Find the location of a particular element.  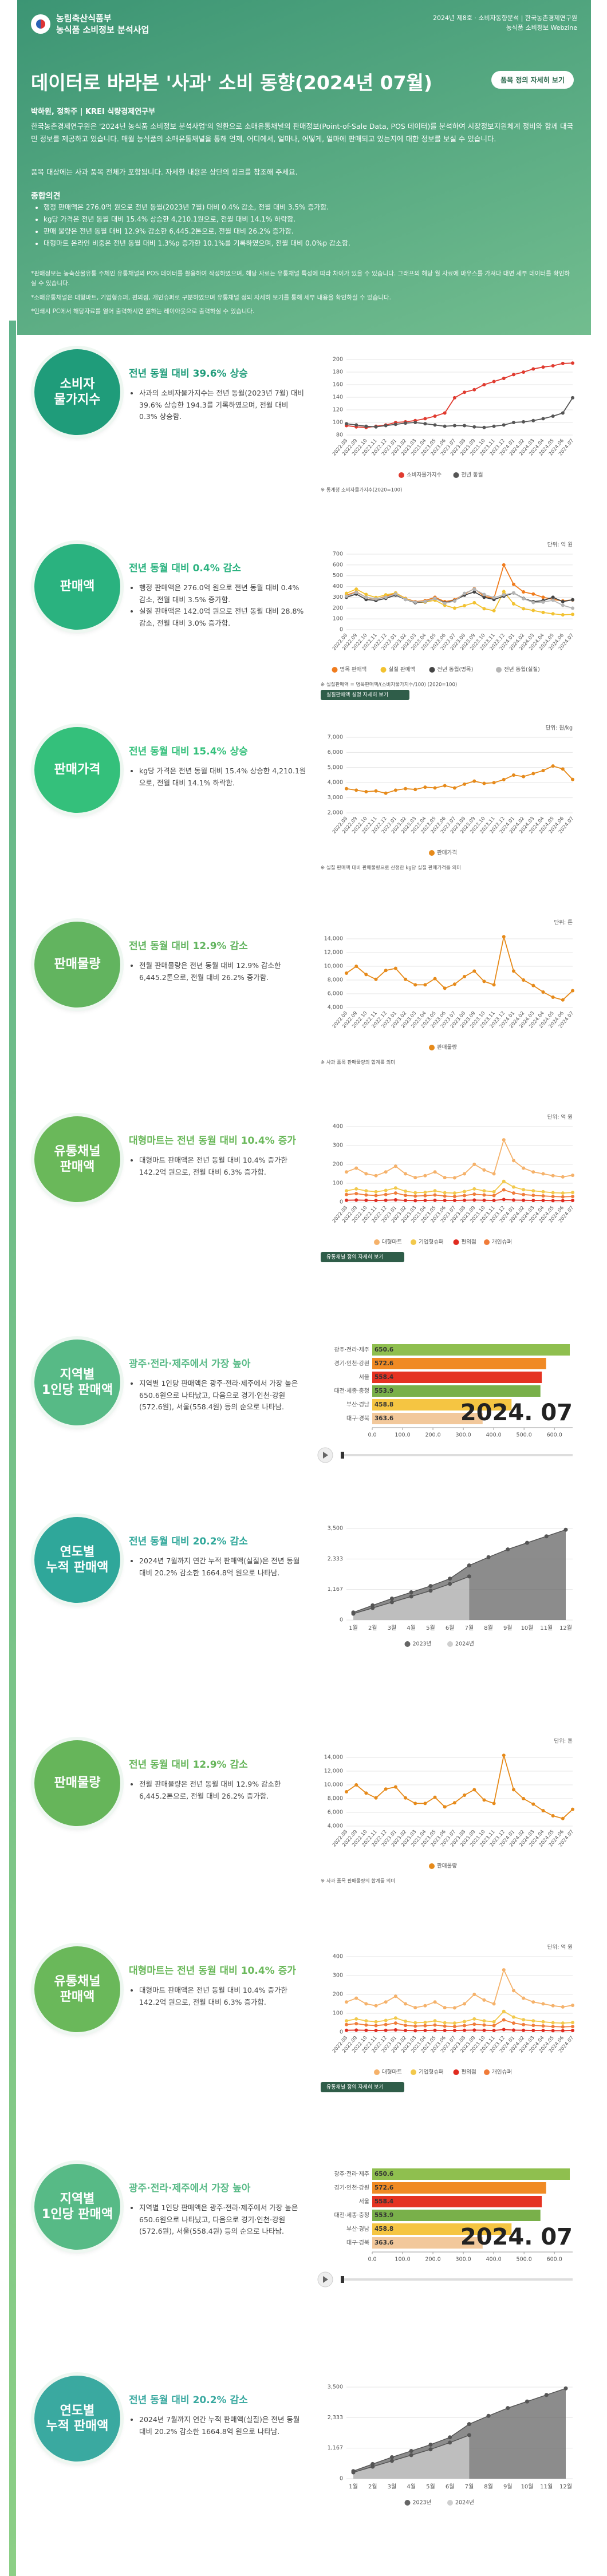

x-tick-label: 11월 is located at coordinates (546, 1628).